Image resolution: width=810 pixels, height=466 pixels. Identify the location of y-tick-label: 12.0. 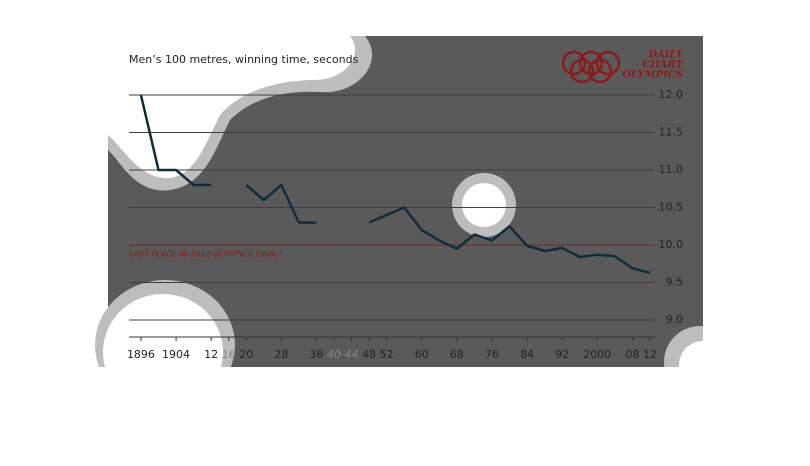
(671, 94).